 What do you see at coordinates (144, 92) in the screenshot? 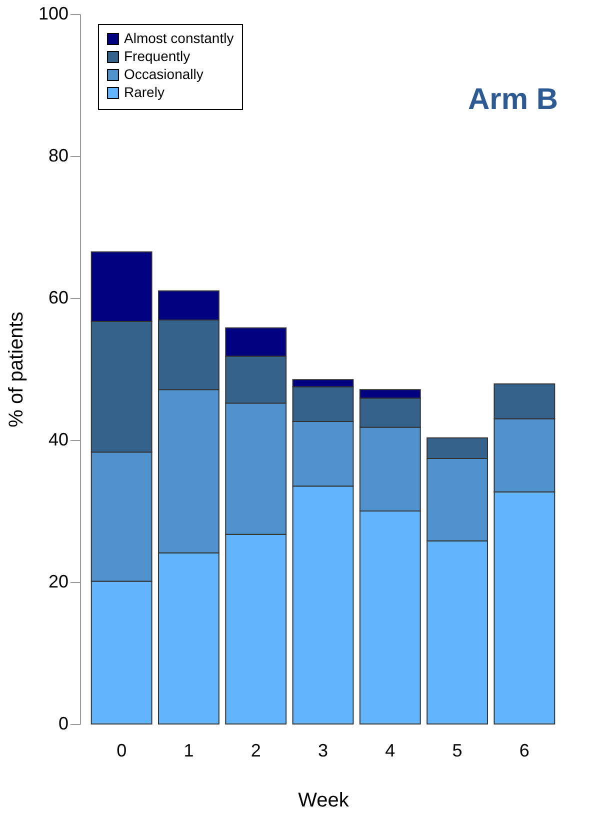
I see `legend-label: Rarely` at bounding box center [144, 92].